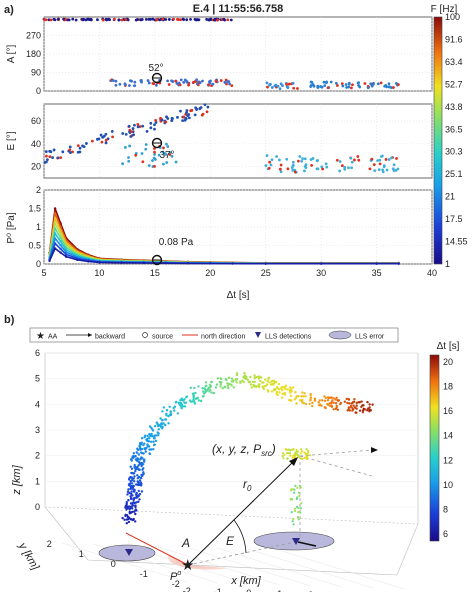 Image resolution: width=474 pixels, height=592 pixels. What do you see at coordinates (434, 448) in the screenshot?
I see `colorbar-b` at bounding box center [434, 448].